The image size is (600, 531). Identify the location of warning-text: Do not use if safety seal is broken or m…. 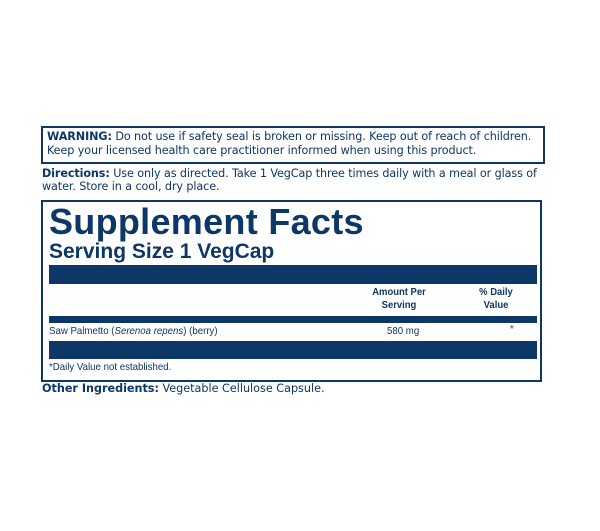
(289, 143).